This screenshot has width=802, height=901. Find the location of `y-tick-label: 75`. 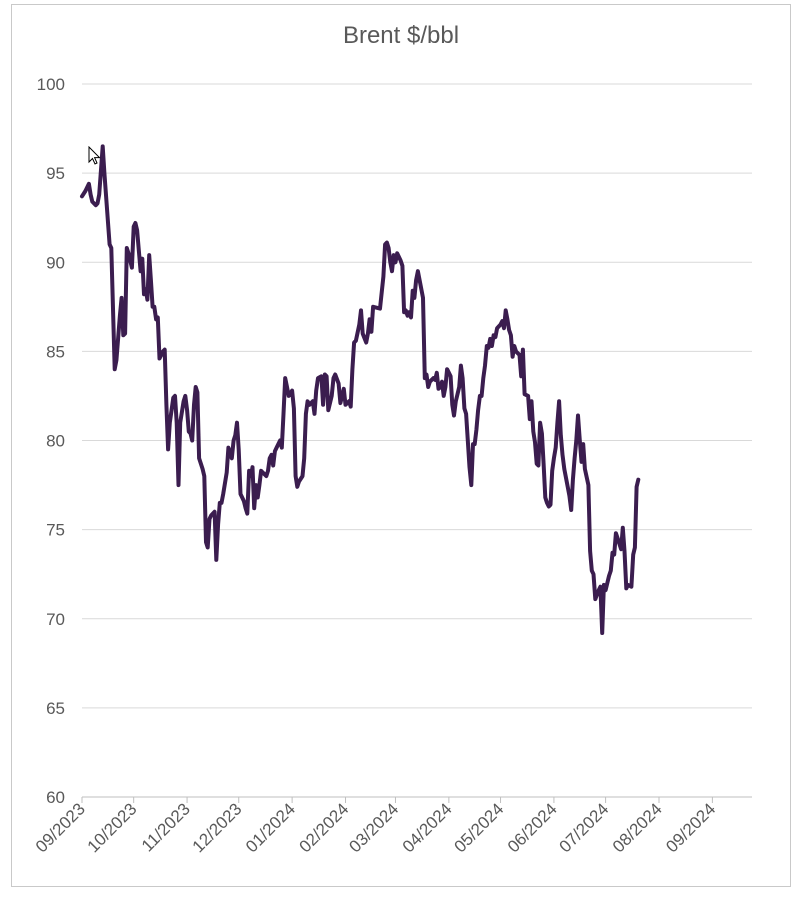

y-tick-label: 75 is located at coordinates (55, 530).